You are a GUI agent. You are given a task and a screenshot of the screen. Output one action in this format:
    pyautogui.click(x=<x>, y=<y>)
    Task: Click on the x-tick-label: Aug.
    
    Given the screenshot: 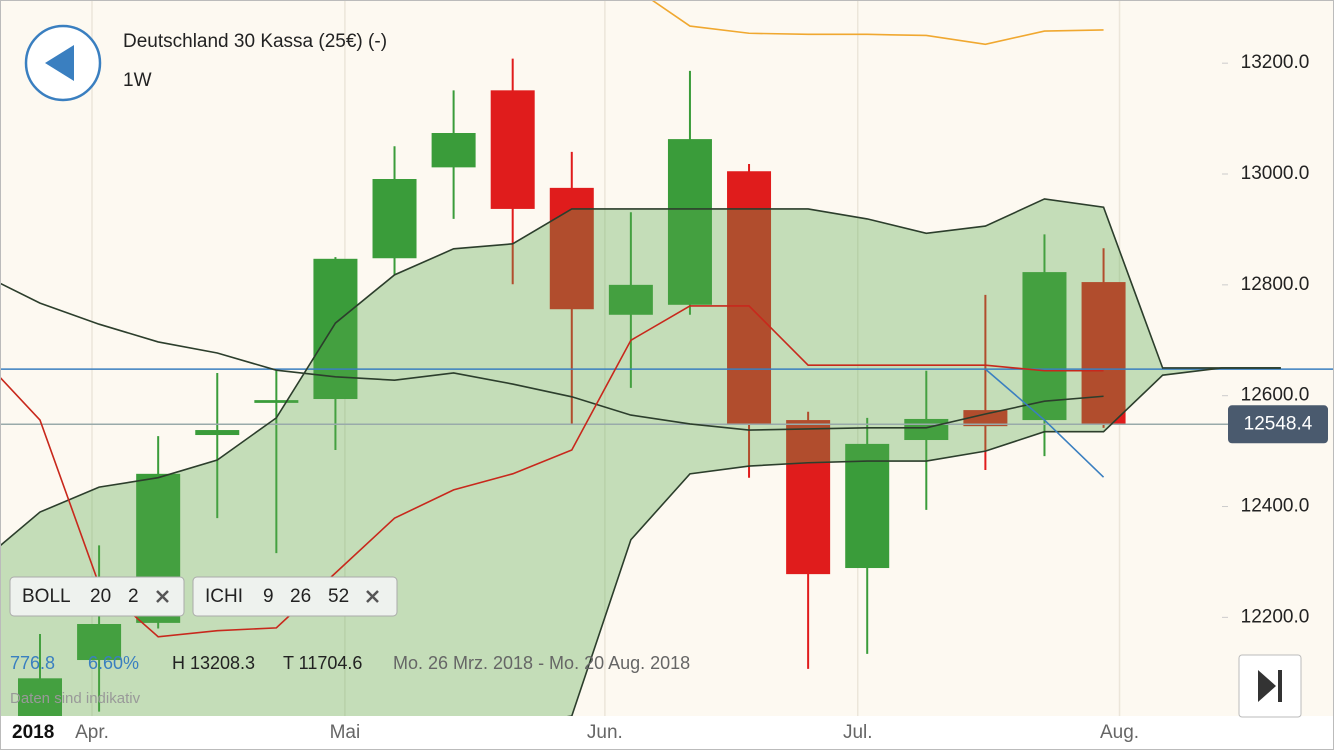 What is the action you would take?
    pyautogui.click(x=1119, y=732)
    